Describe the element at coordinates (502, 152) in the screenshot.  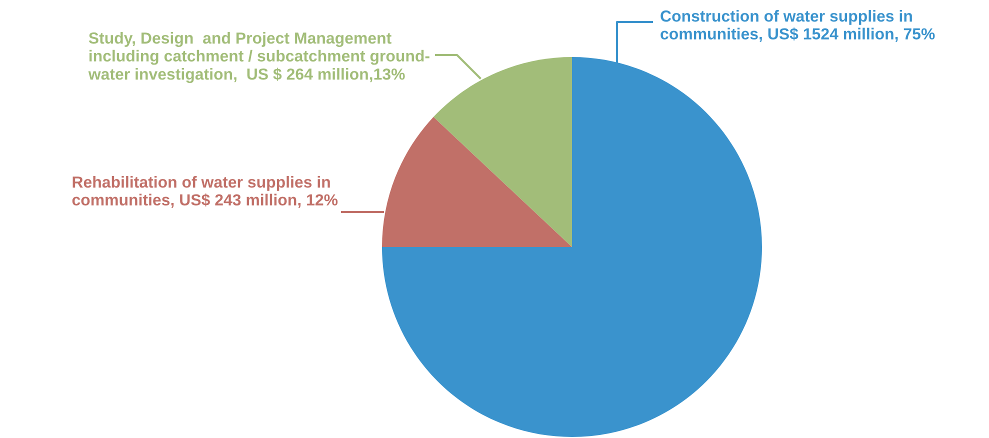
I see `pie-slice` at that location.